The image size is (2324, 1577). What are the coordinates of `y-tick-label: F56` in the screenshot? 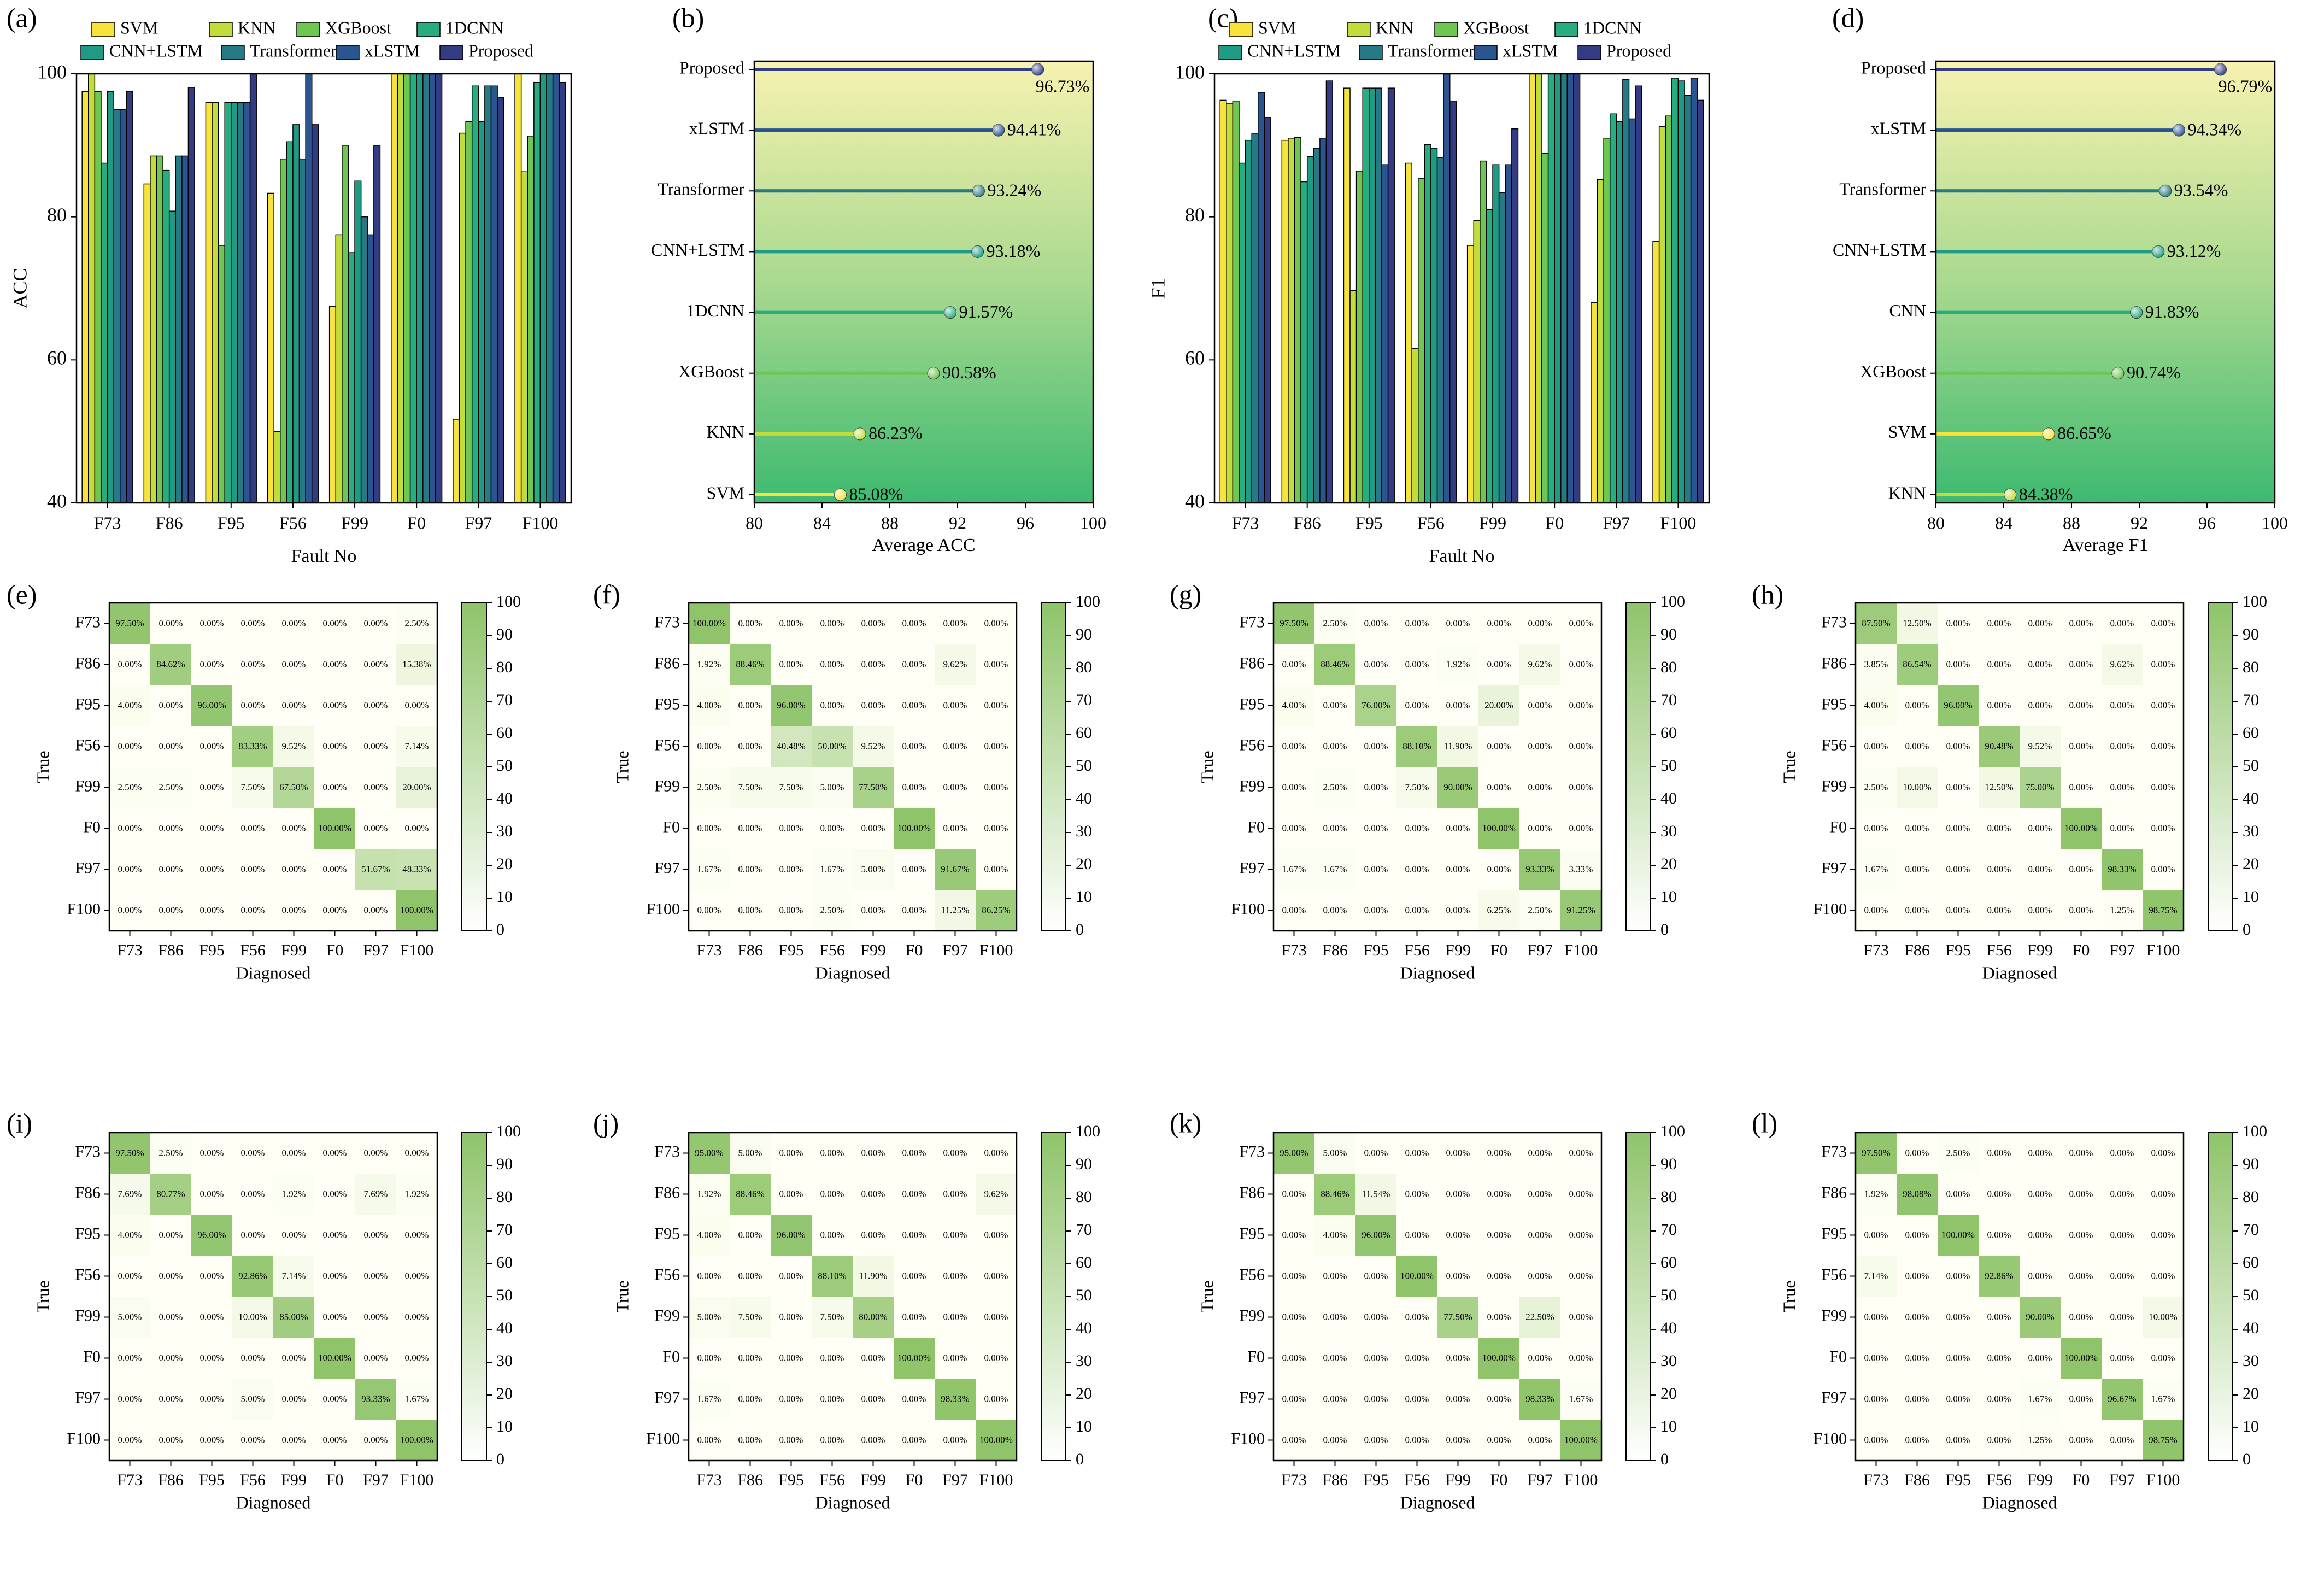 It's located at (88, 745).